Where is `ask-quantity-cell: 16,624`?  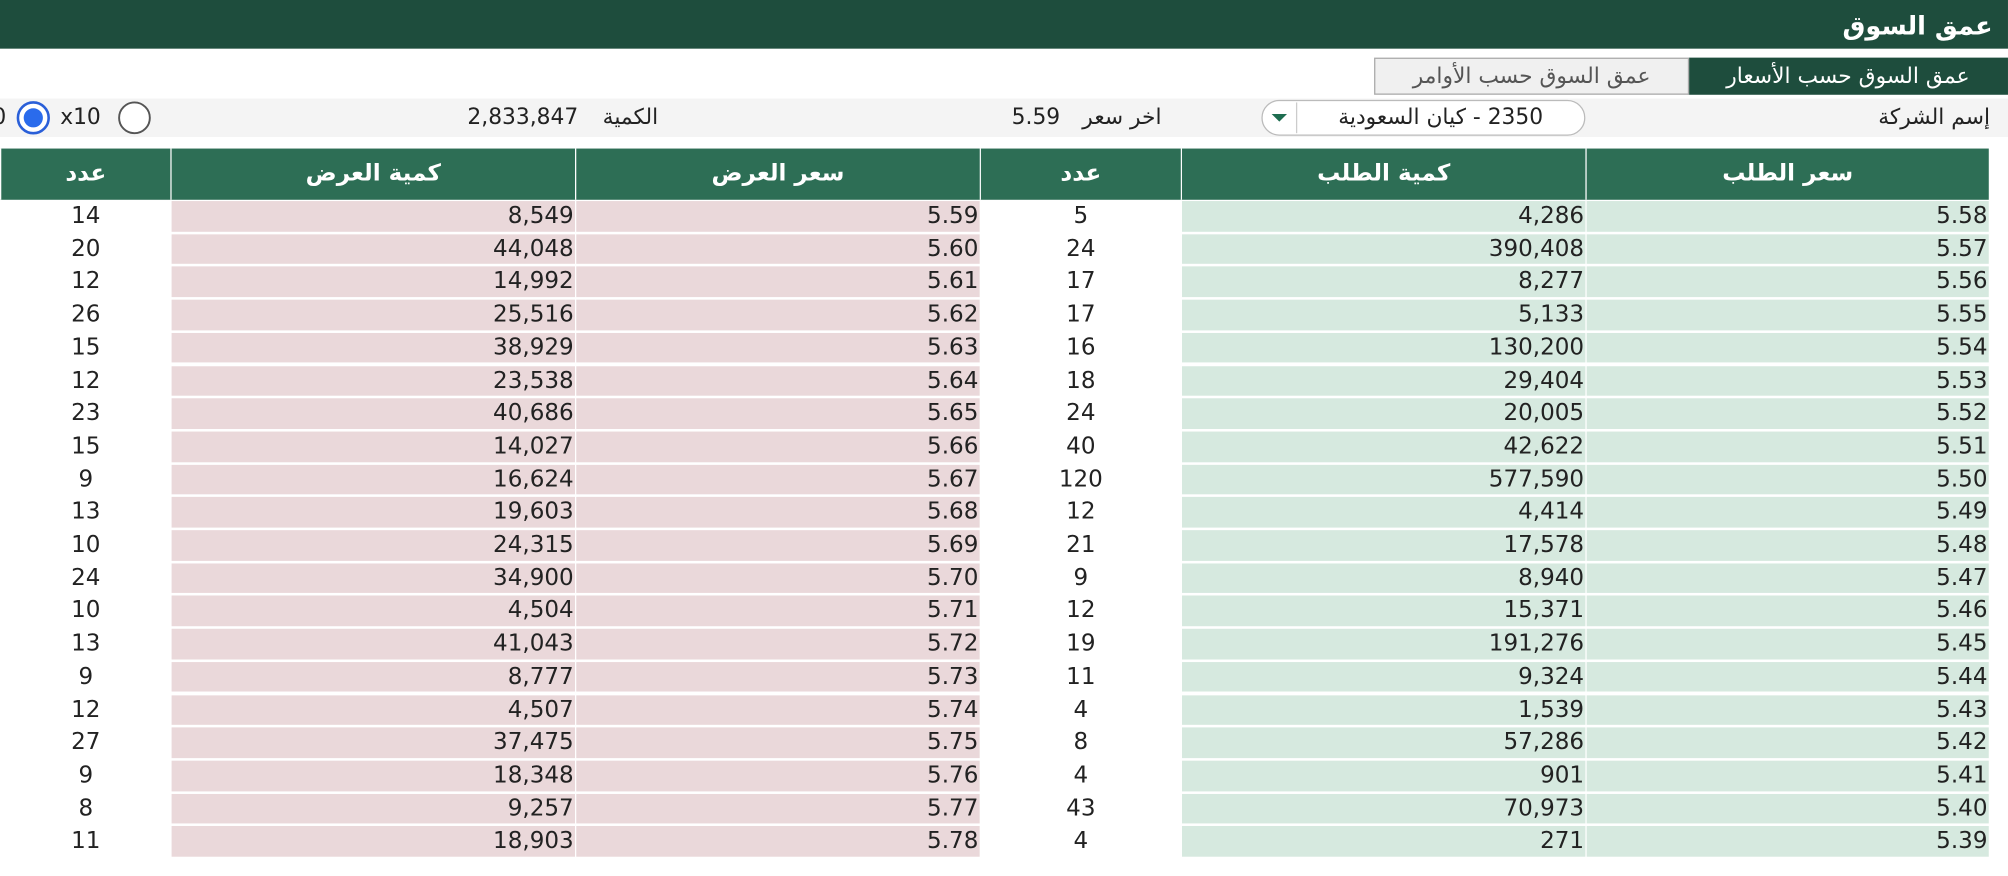
ask-quantity-cell: 16,624 is located at coordinates (373, 479).